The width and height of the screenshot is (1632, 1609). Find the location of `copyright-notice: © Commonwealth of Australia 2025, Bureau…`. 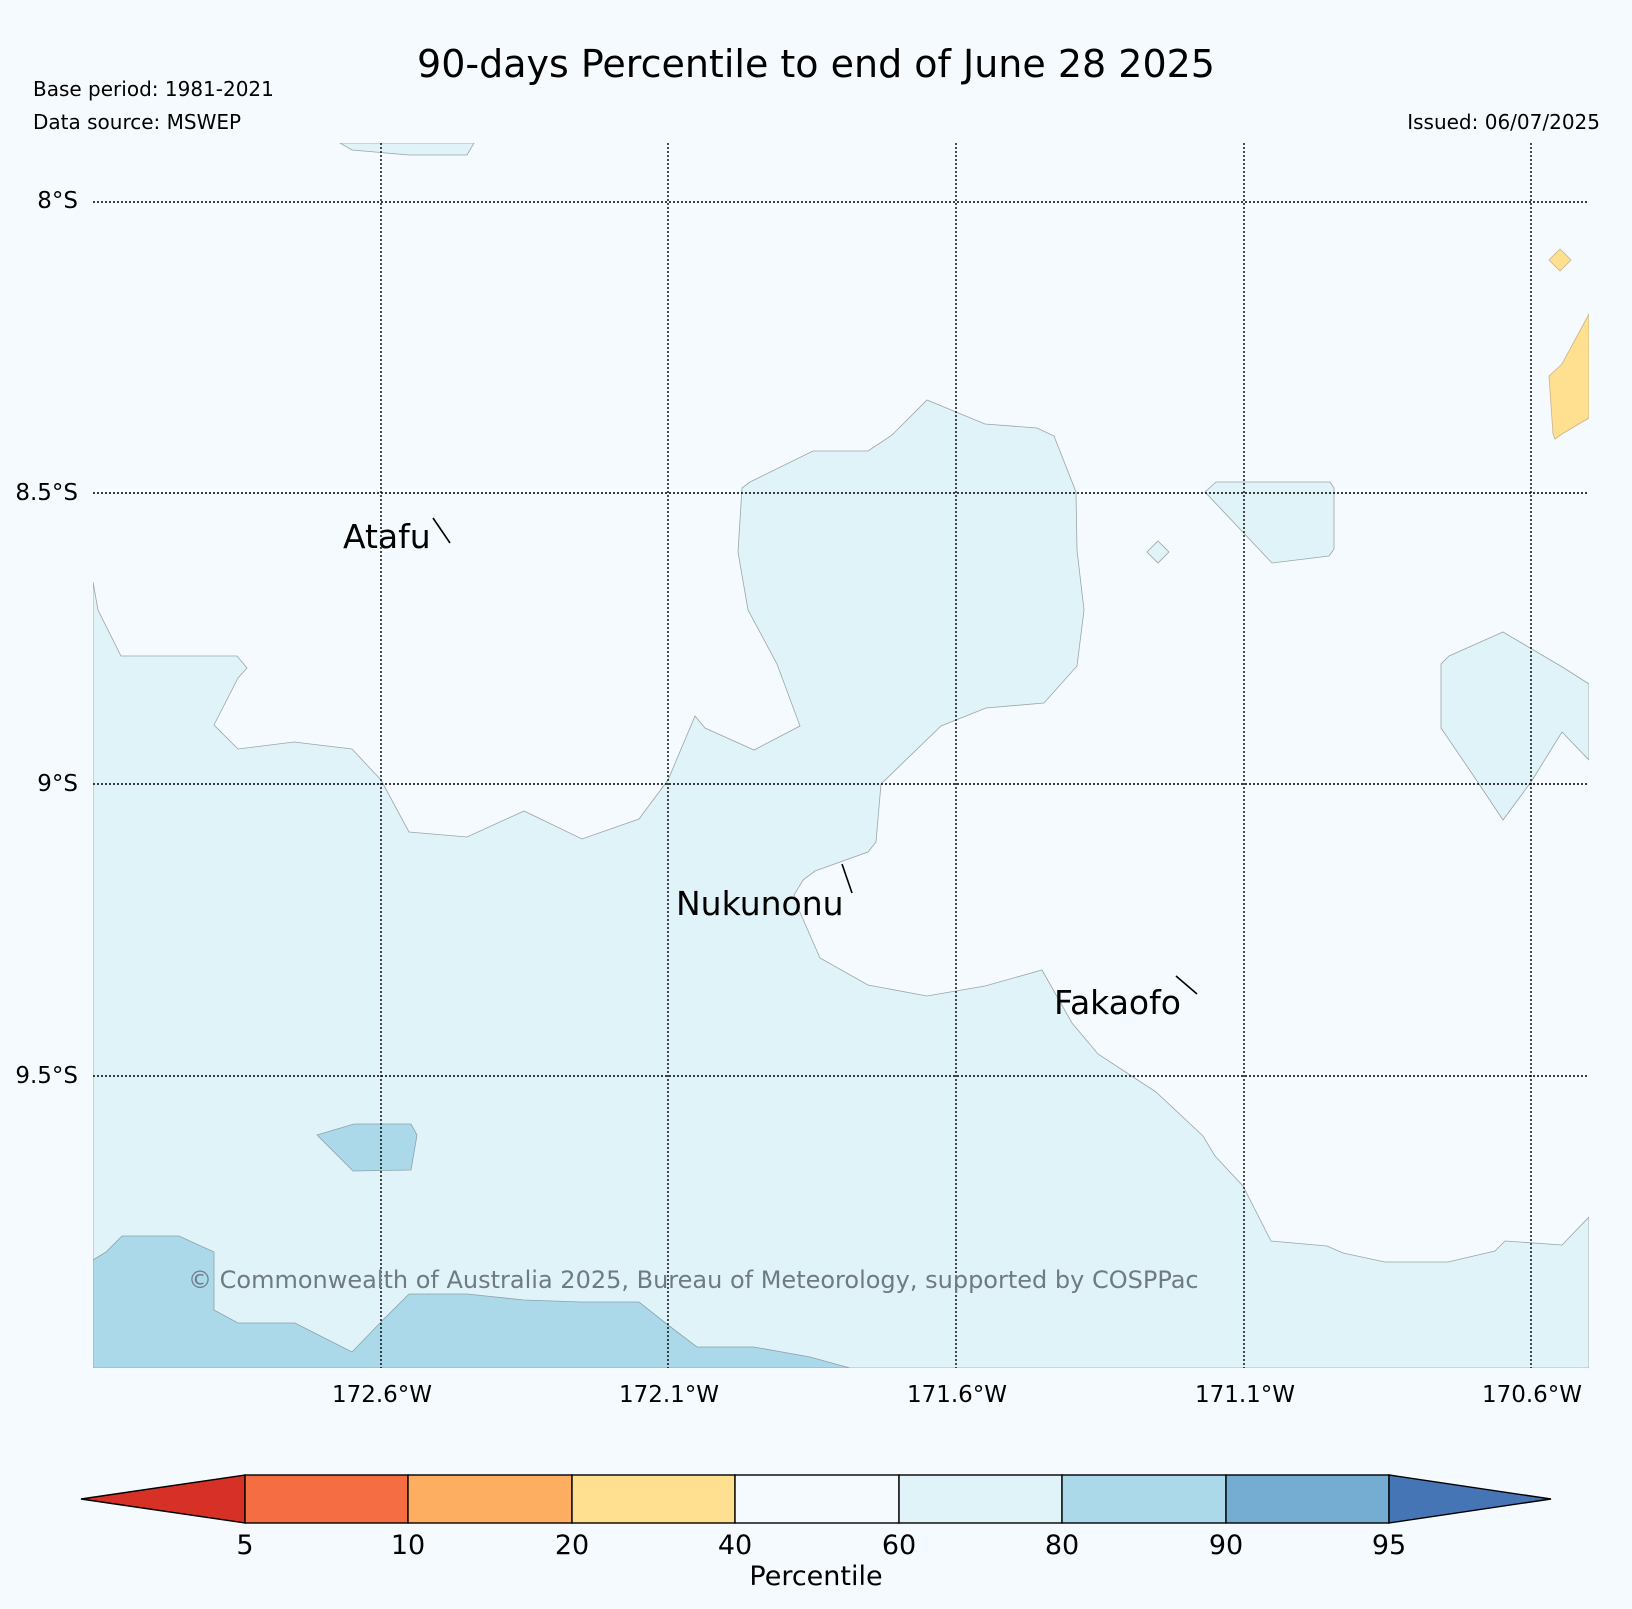

copyright-notice: © Commonwealth of Australia 2025, Bureau… is located at coordinates (693, 1280).